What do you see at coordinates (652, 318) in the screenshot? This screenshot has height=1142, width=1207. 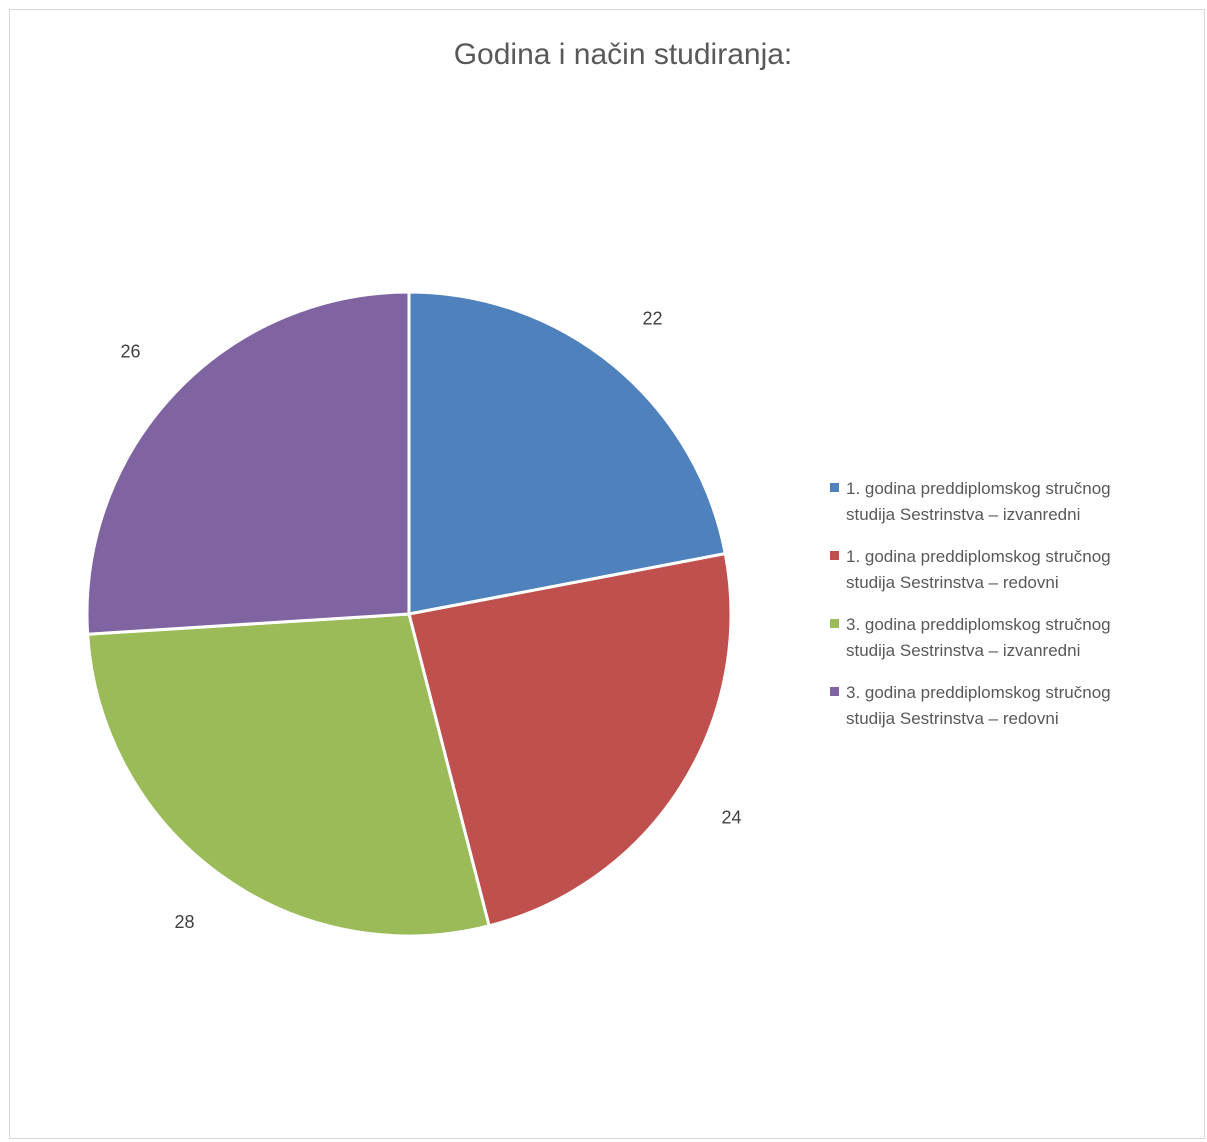 I see `data-label-1: 22` at bounding box center [652, 318].